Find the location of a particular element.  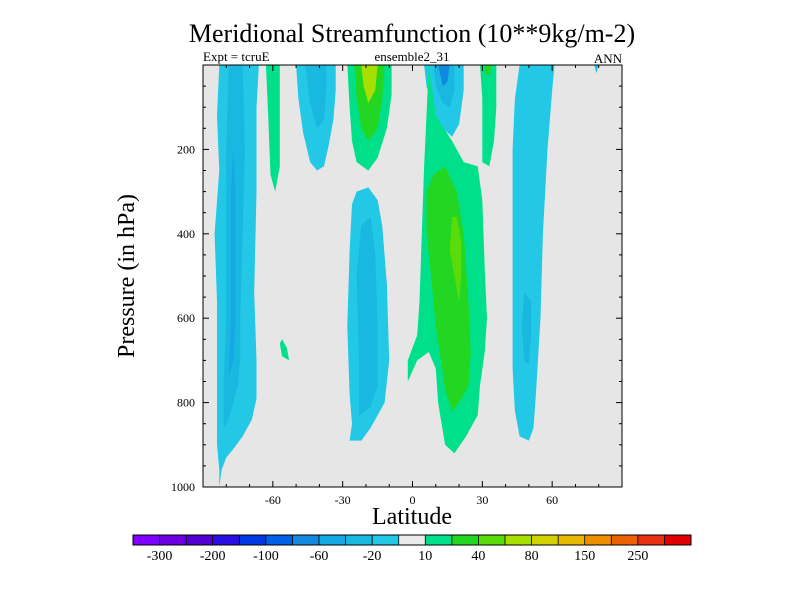

contour-upper-green-plume-core is located at coordinates (369, 84).